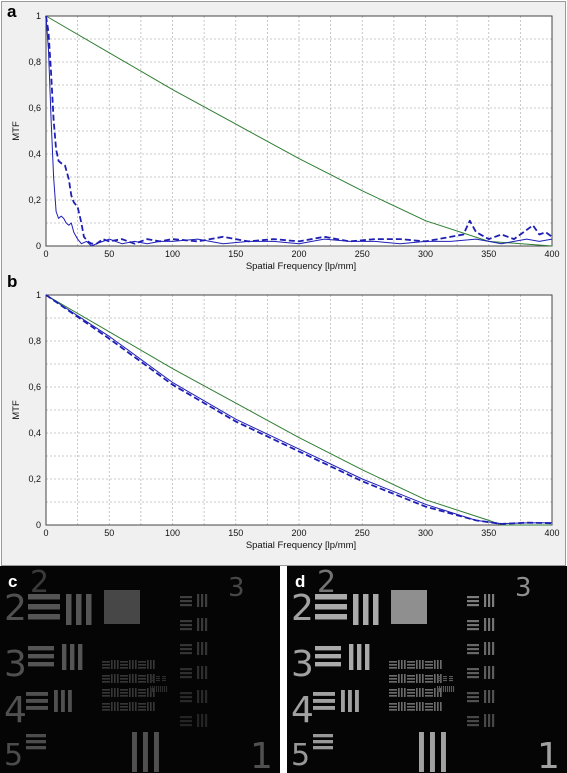 This screenshot has height=773, width=567. I want to click on x-tick-label: 0, so click(45, 254).